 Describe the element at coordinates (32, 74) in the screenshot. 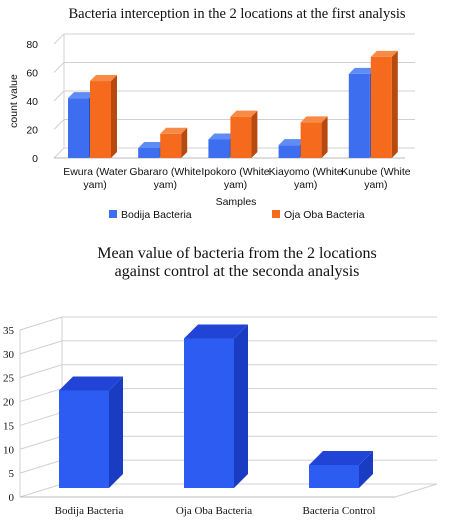

I see `y-tick-label: 60` at that location.